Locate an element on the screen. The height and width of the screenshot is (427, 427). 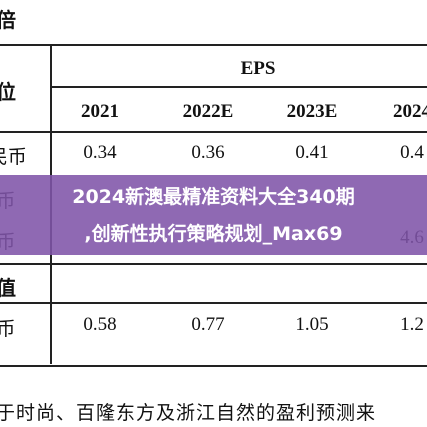
column-header: 2023E is located at coordinates (312, 111).